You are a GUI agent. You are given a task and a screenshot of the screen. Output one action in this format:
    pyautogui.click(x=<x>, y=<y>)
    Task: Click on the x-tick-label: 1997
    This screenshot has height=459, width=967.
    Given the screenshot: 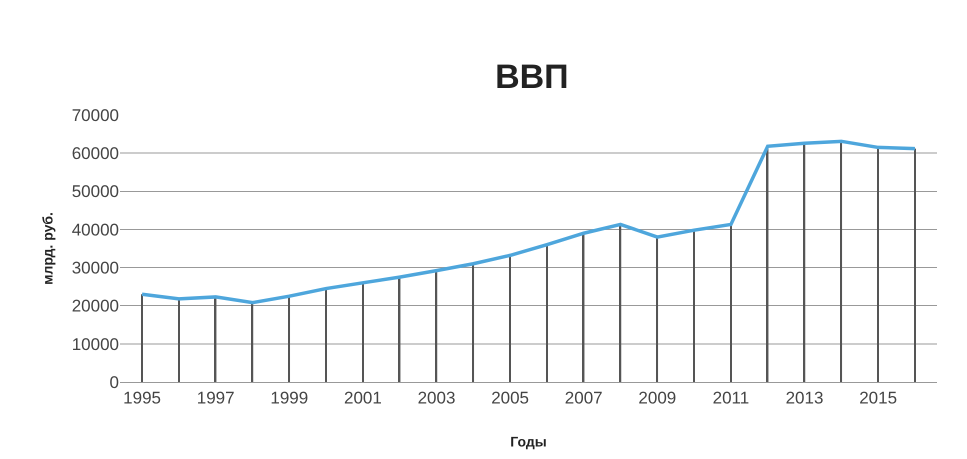 What is the action you would take?
    pyautogui.click(x=215, y=398)
    